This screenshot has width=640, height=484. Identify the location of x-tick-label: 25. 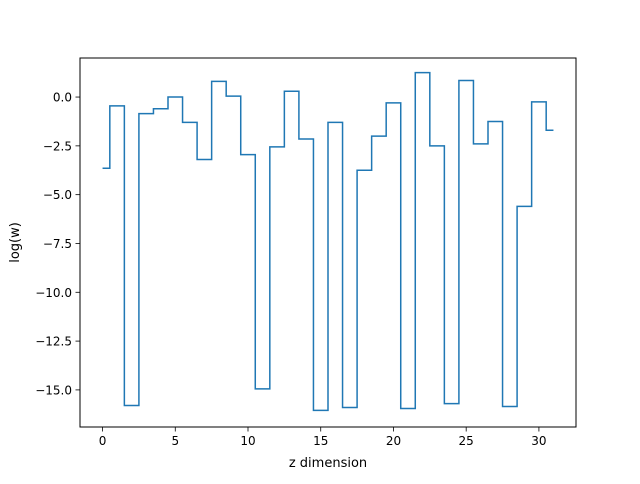
(466, 441).